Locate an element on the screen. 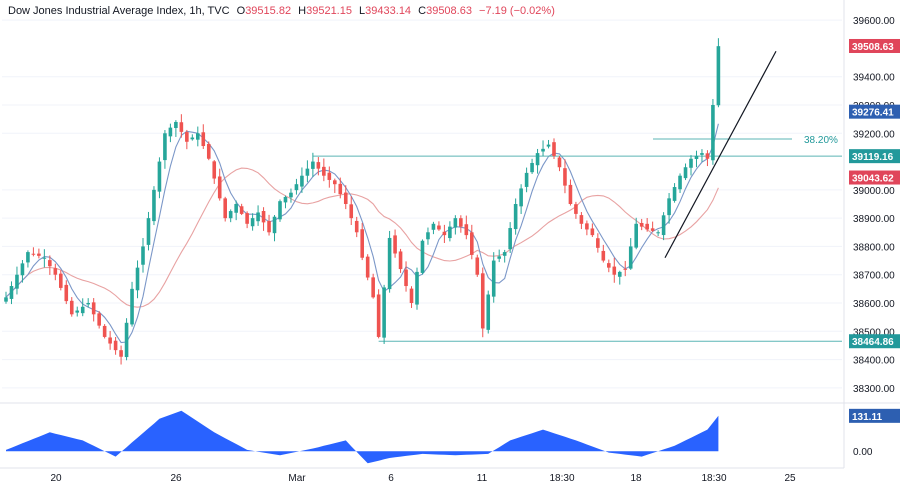 The width and height of the screenshot is (900, 484). resistance-label-box is located at coordinates (874, 156).